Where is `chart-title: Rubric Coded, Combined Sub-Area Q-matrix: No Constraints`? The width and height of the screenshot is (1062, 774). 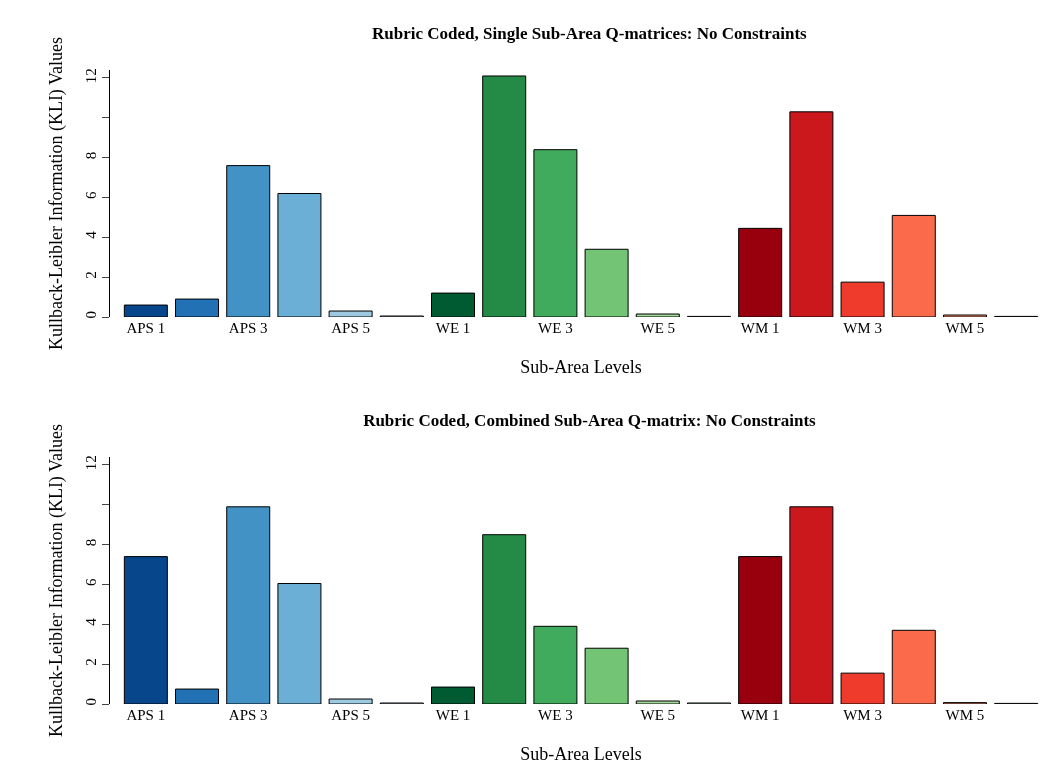 chart-title: Rubric Coded, Combined Sub-Area Q-matrix: No Constraints is located at coordinates (590, 420).